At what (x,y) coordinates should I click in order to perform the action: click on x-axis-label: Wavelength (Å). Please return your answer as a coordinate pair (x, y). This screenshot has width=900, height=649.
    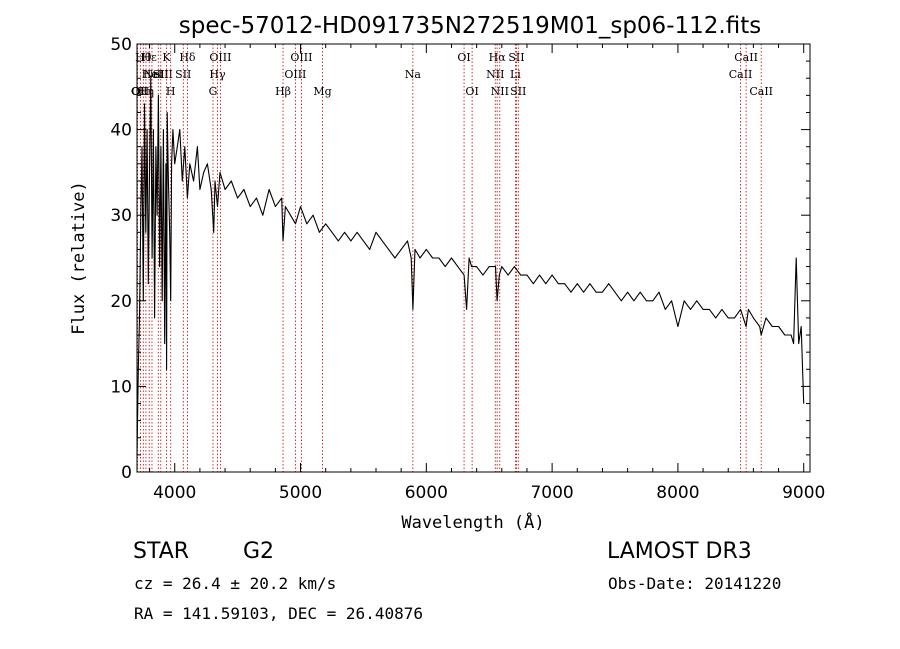
    Looking at the image, I should click on (472, 522).